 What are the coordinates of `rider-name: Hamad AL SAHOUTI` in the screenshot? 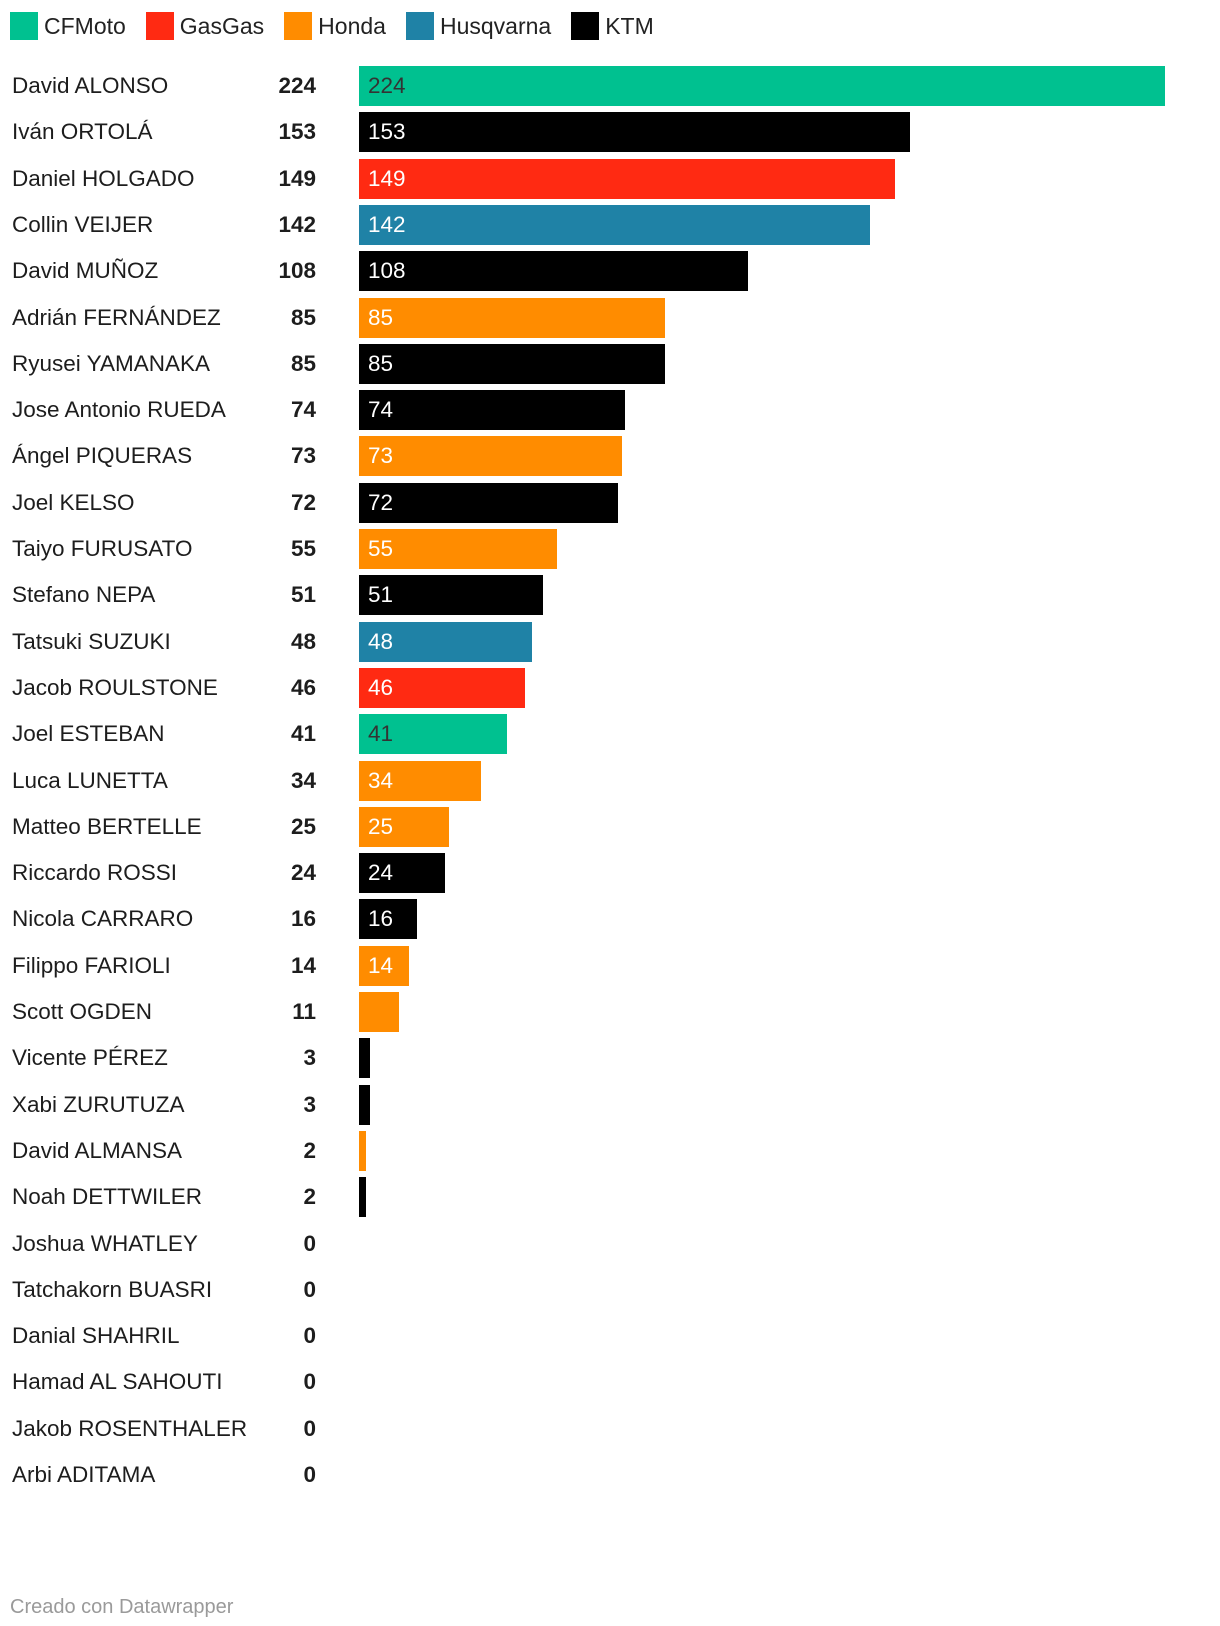 It's located at (117, 1382).